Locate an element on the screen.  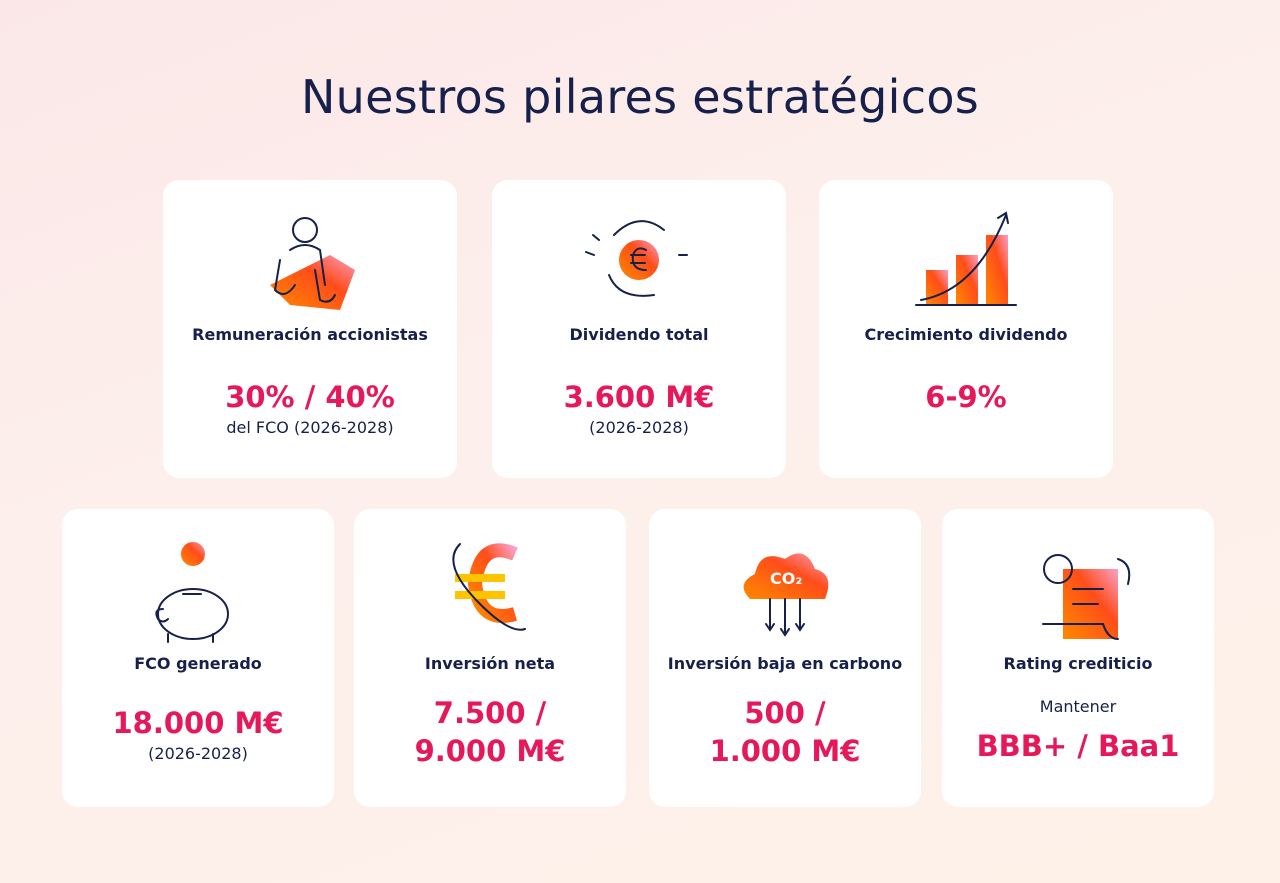
card-label: Crecimiento dividendo is located at coordinates (966, 334).